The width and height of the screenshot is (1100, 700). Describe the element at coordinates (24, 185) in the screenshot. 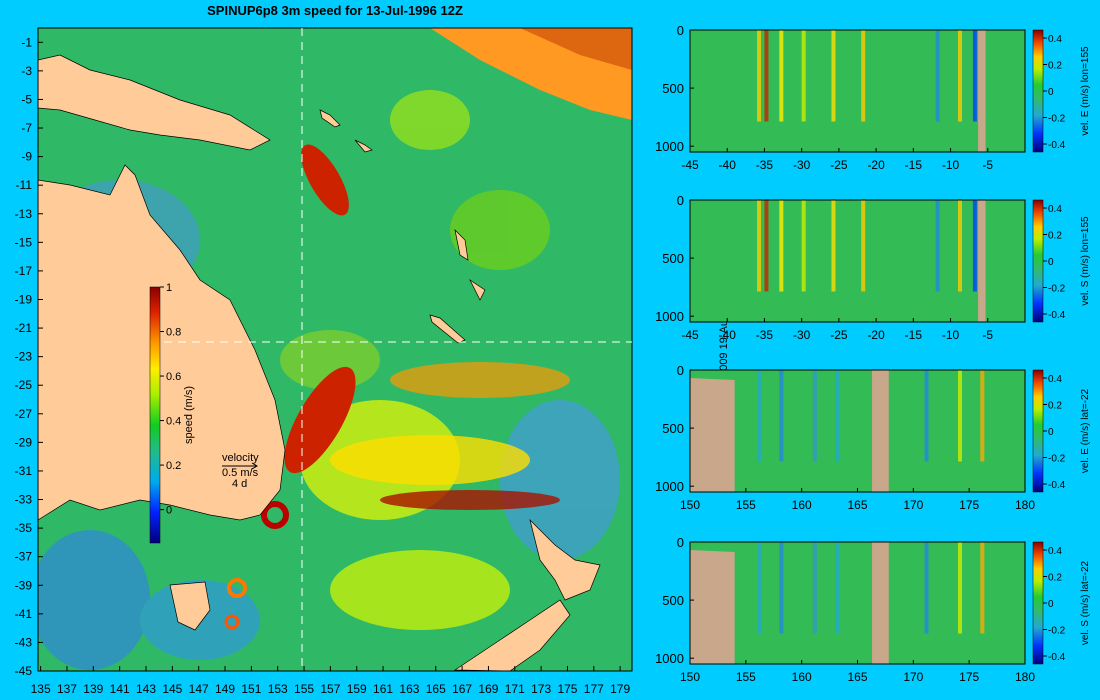

I see `map-ytick-label: -11` at that location.